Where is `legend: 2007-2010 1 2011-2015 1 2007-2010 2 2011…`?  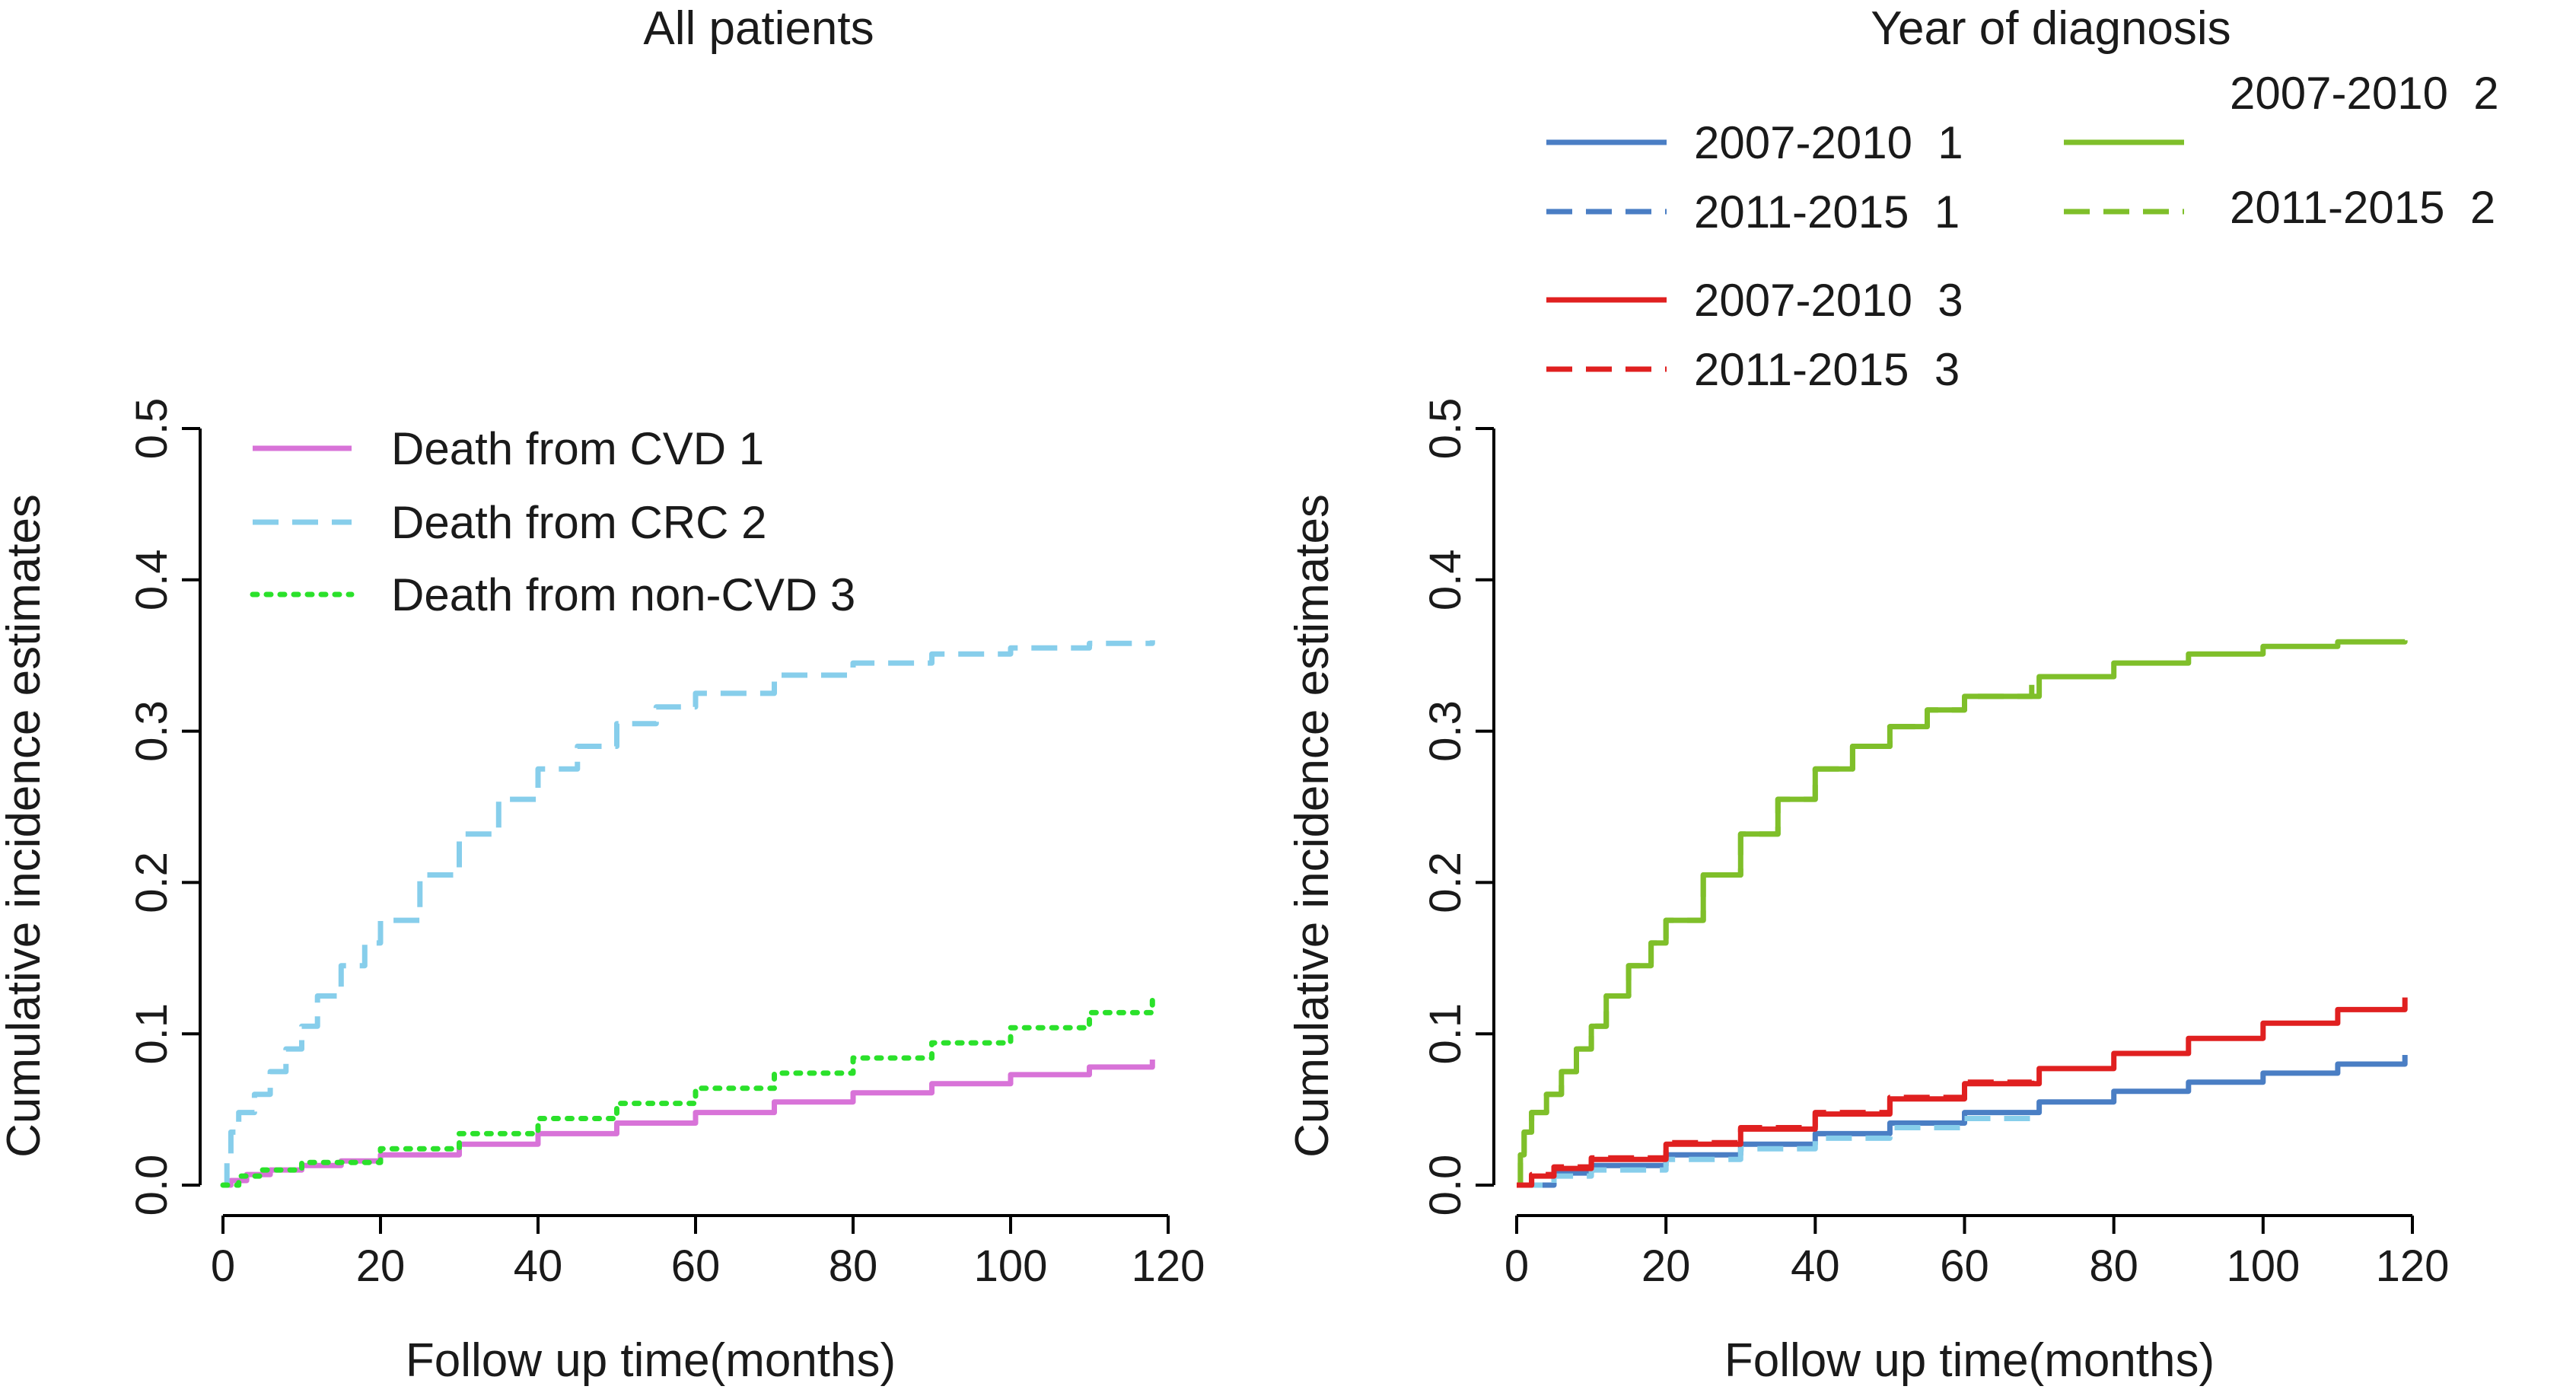 legend: 2007-2010 1 2011-2015 1 2007-2010 2 2011… is located at coordinates (2022, 231).